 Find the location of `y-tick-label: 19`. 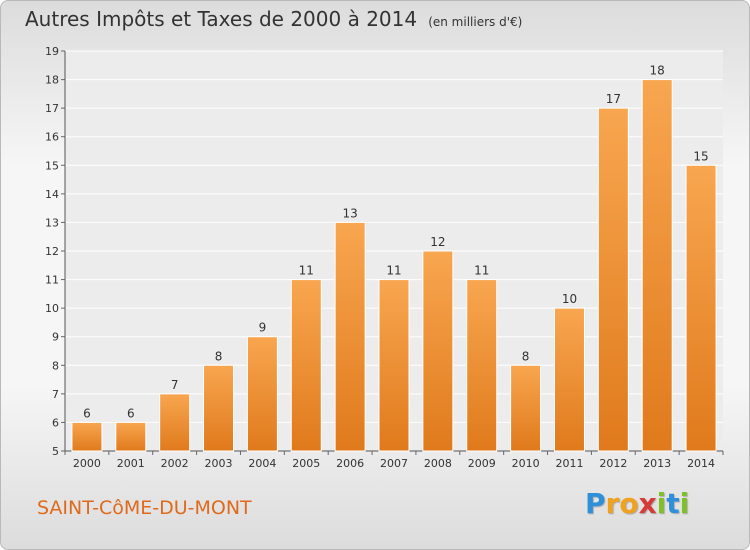

y-tick-label: 19 is located at coordinates (52, 51).